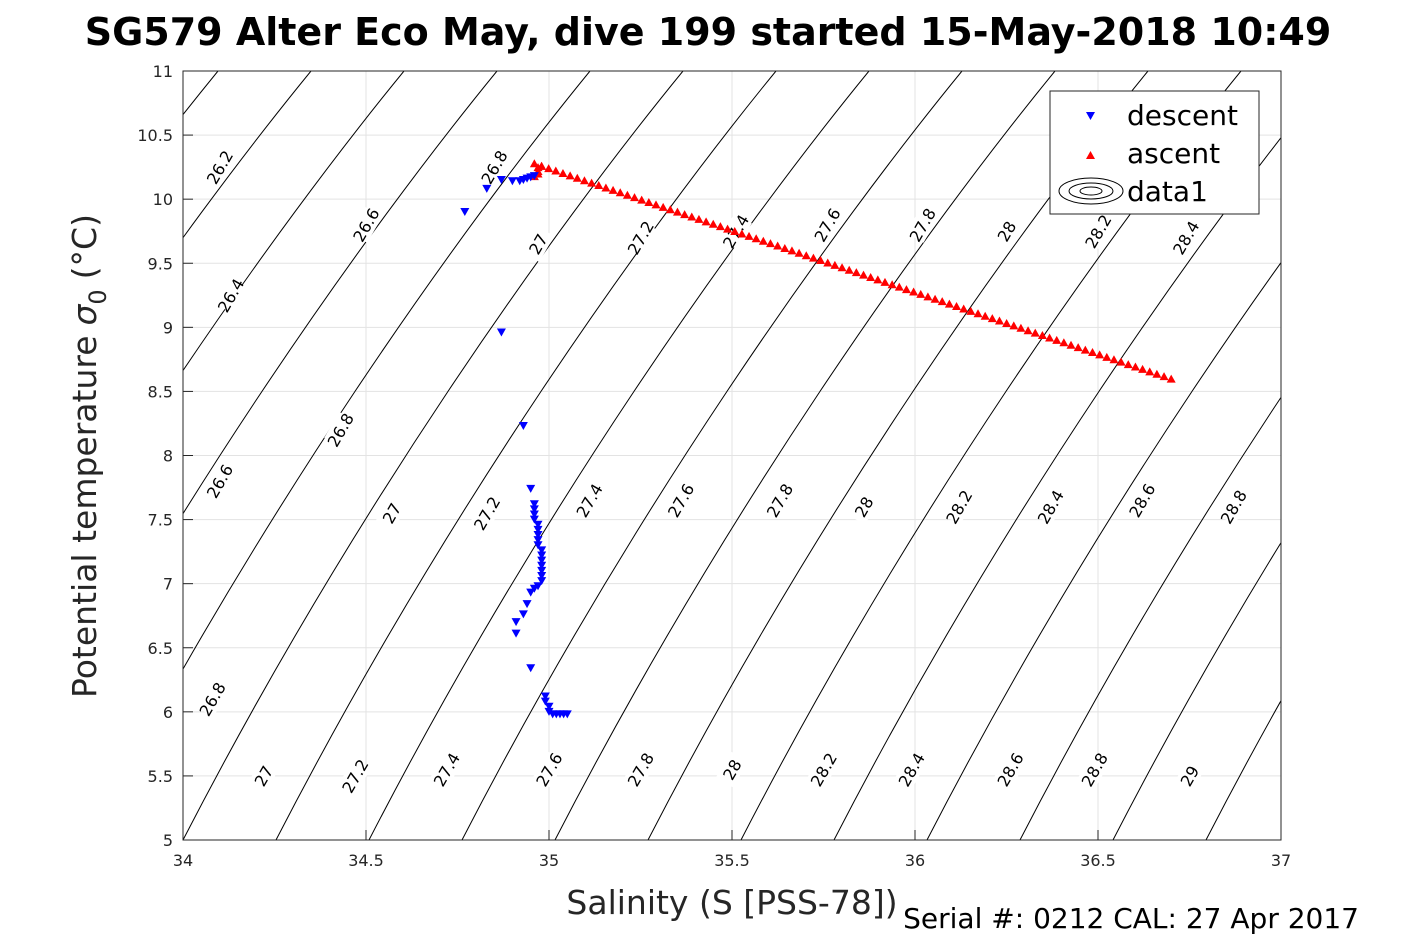  What do you see at coordinates (731, 902) in the screenshot?
I see `x-axis-label: Salinity (S [PSS-78])` at bounding box center [731, 902].